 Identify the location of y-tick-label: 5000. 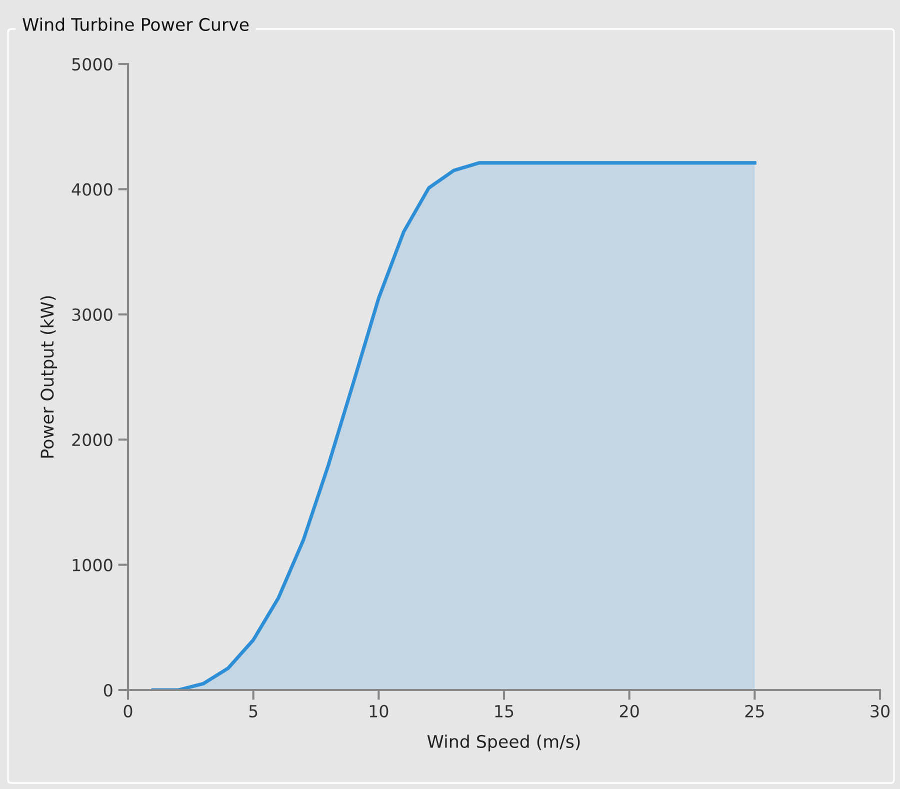
(92, 64).